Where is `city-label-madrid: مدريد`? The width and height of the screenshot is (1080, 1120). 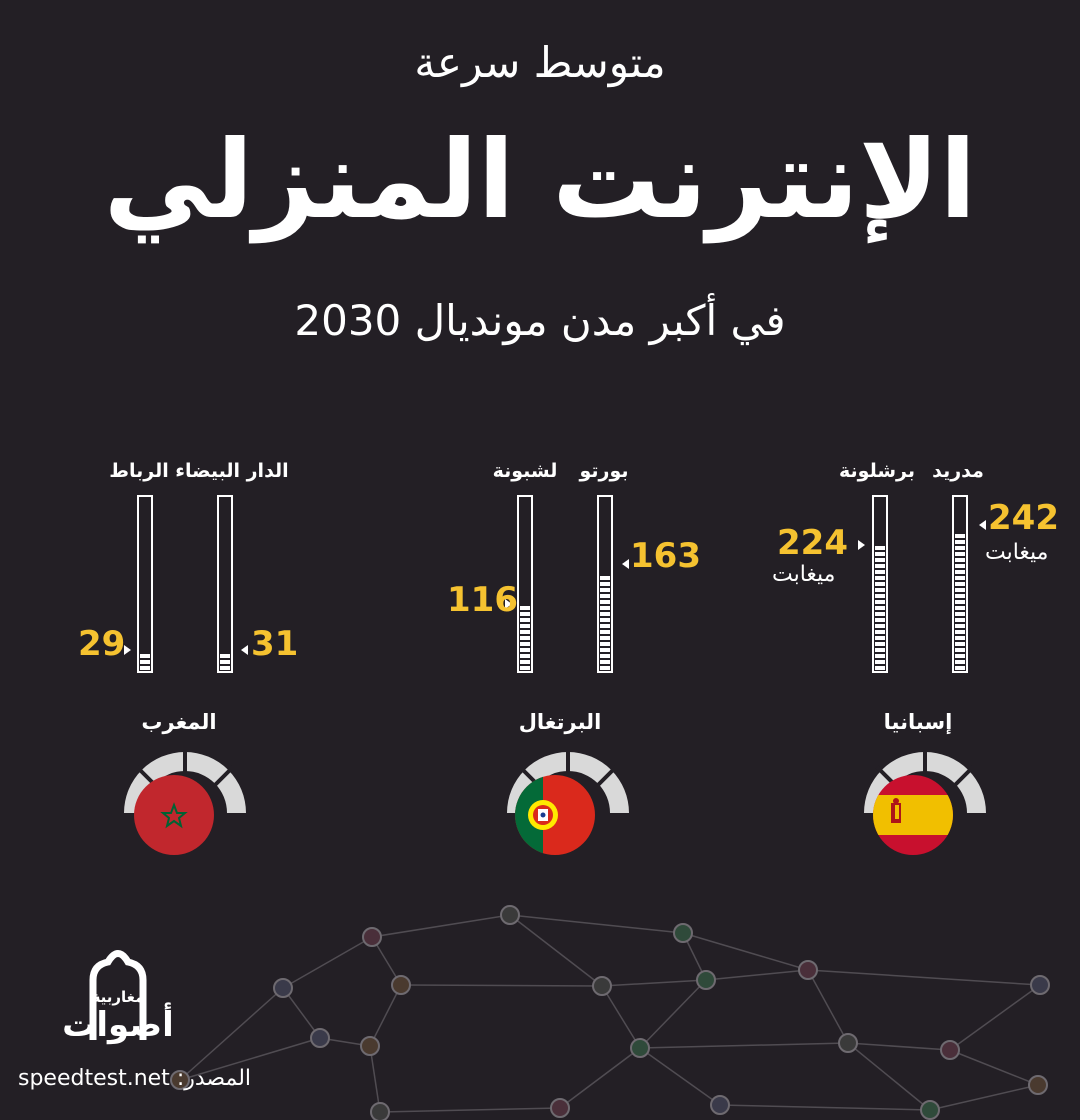
city-label-madrid: مدريد is located at coordinates (958, 471).